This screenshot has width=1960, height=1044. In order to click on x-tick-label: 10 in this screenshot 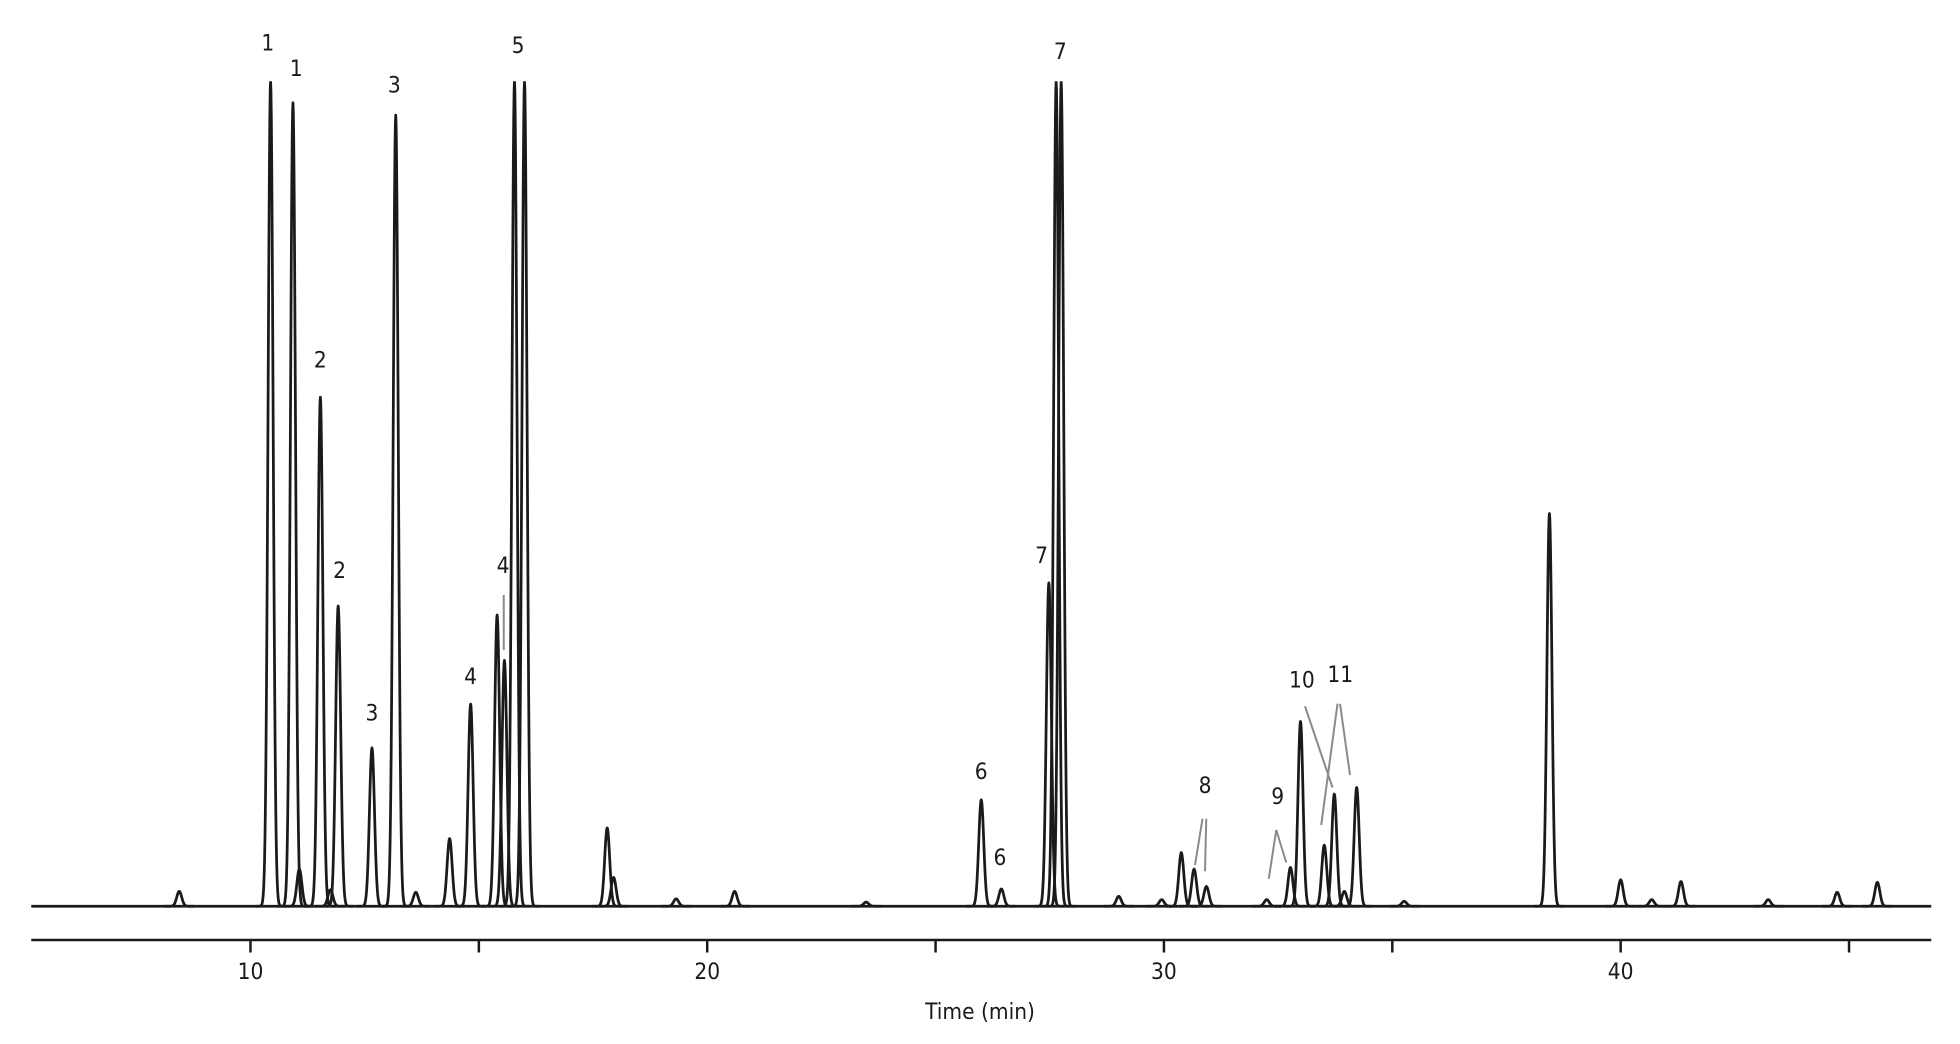, I will do `click(251, 972)`.